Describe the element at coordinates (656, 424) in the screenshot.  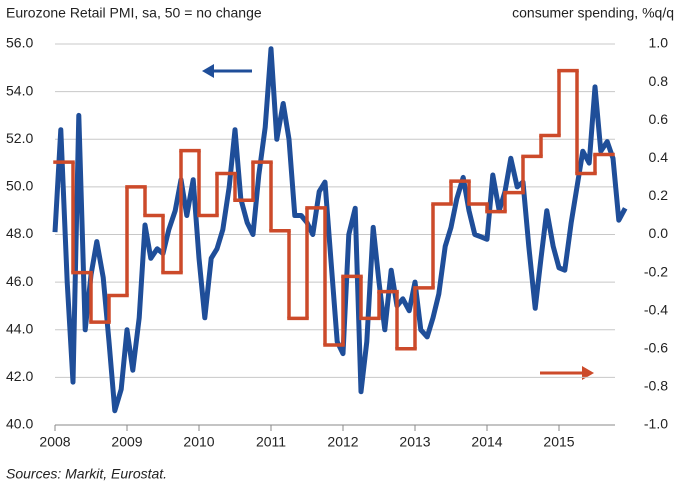
I see `y2-tick-label: -1.0` at that location.